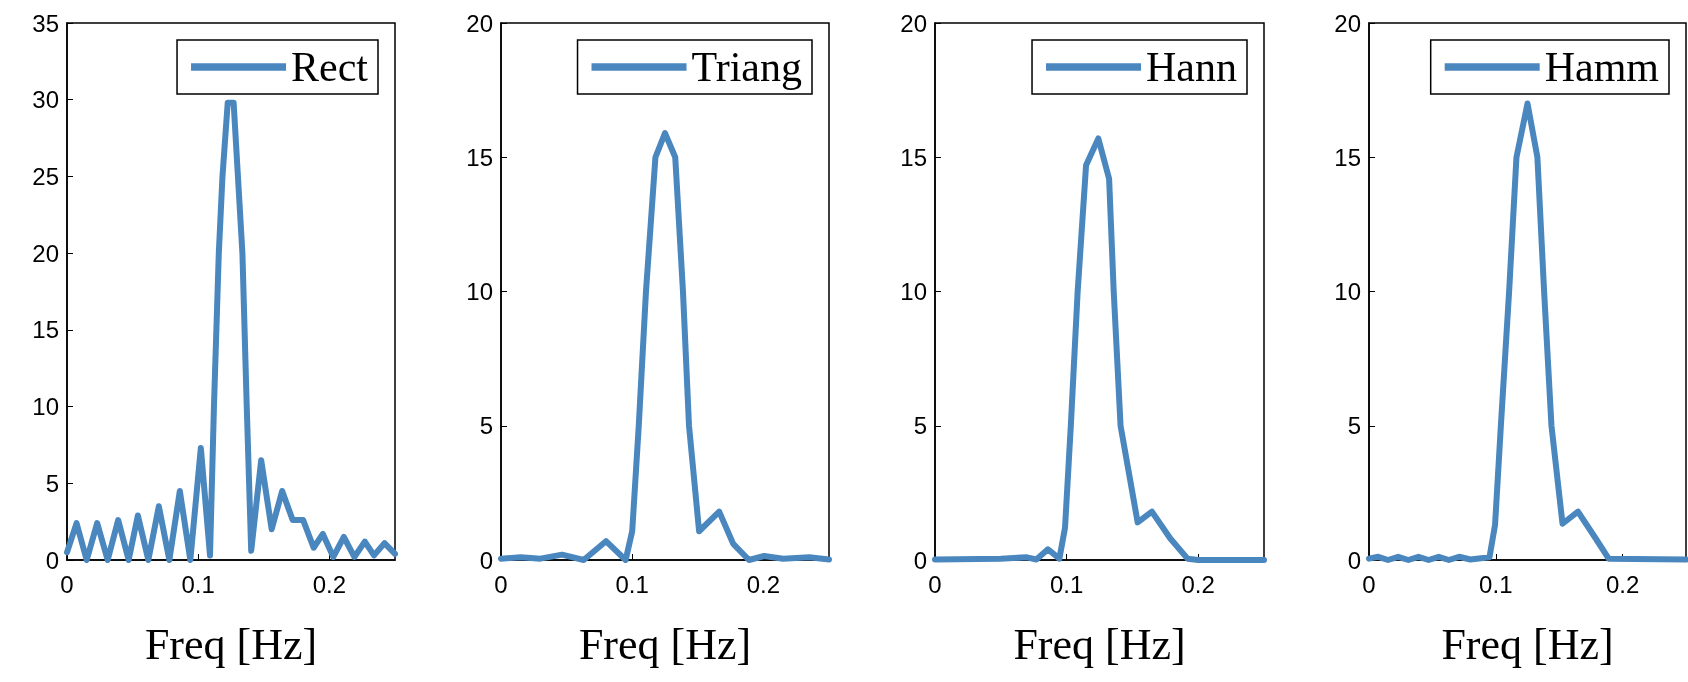  What do you see at coordinates (330, 67) in the screenshot?
I see `legend-label: Rect` at bounding box center [330, 67].